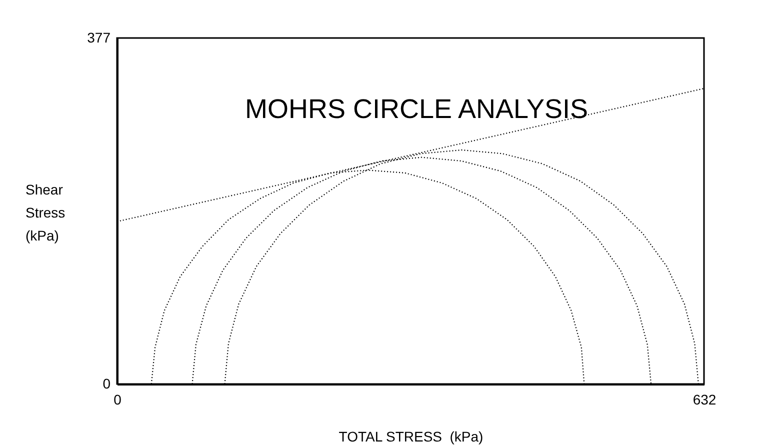 Image resolution: width=779 pixels, height=446 pixels. I want to click on x-tick-label: 632, so click(704, 400).